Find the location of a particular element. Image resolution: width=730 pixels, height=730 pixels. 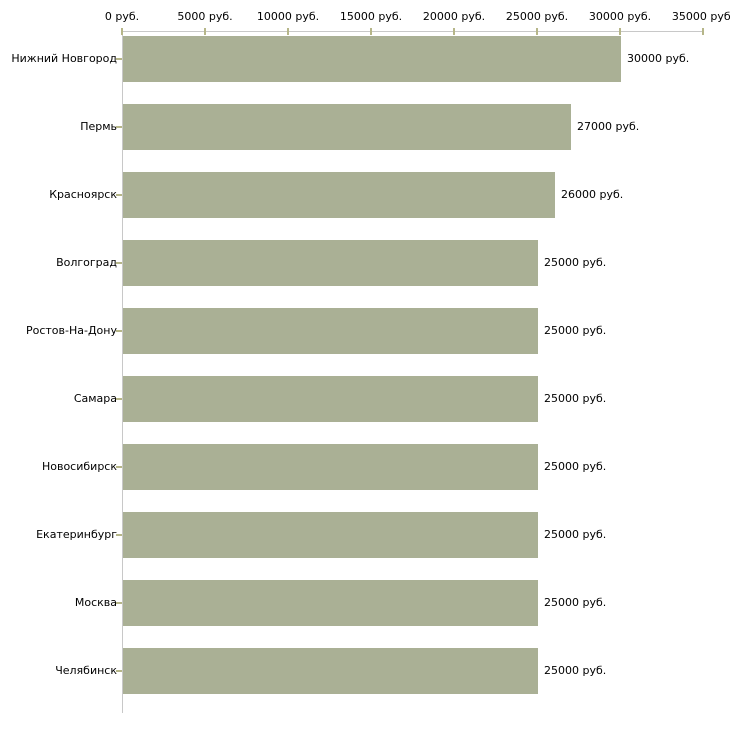

category-label: Челябинск is located at coordinates (86, 670).